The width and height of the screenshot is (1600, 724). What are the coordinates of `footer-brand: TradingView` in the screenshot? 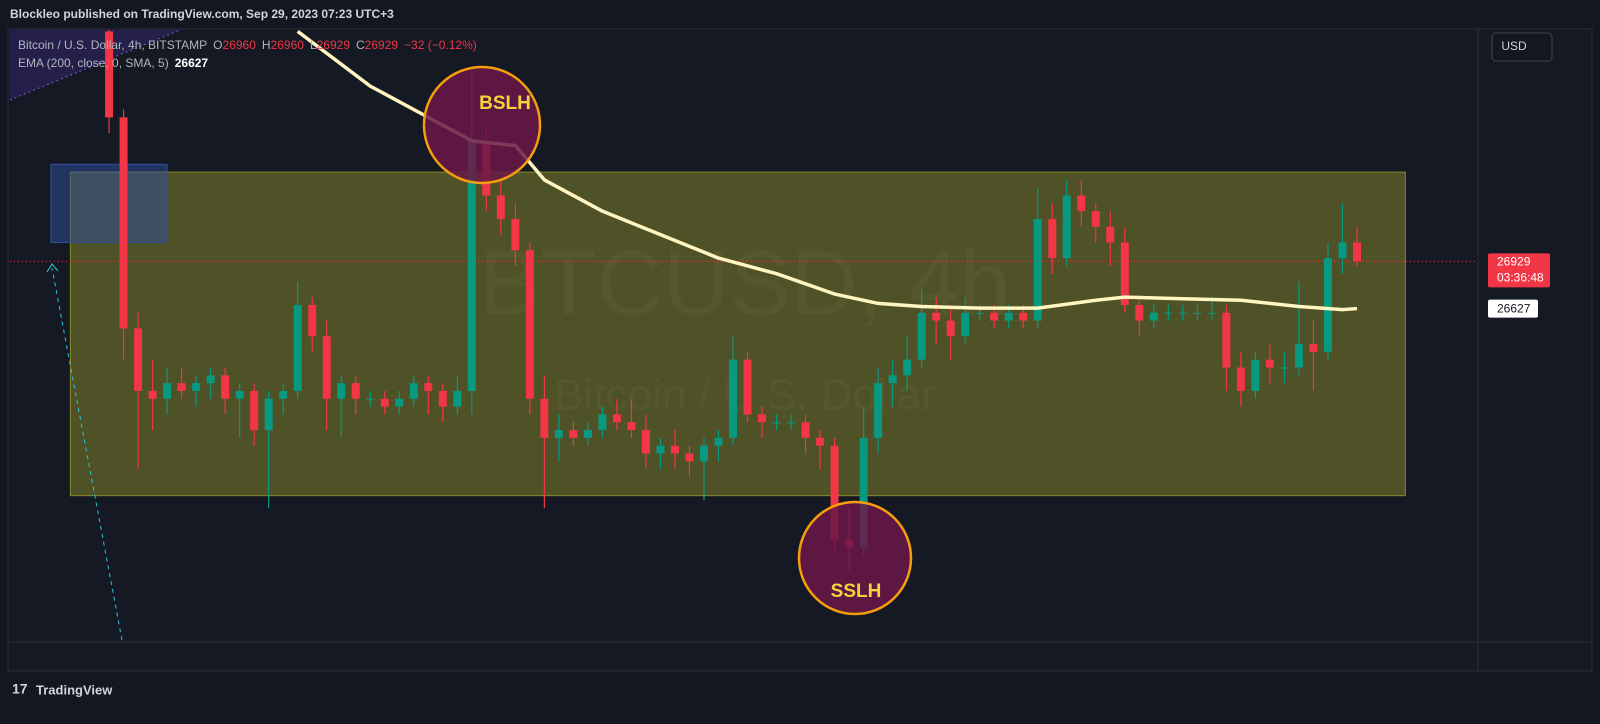 It's located at (74, 689).